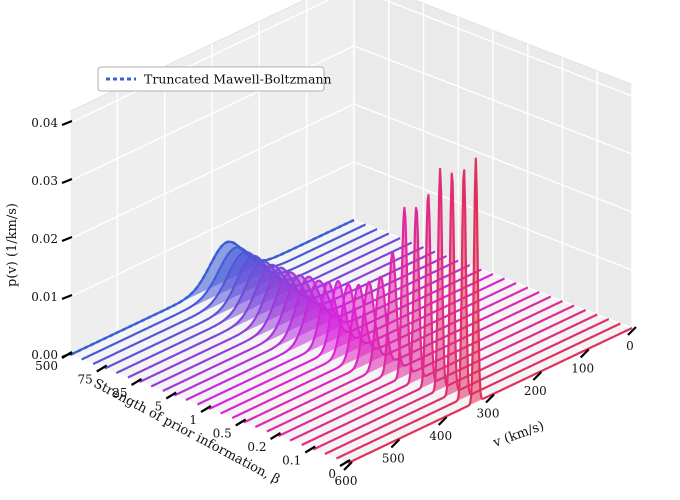  I want to click on truncated-mb-curve, so click(212, 287).